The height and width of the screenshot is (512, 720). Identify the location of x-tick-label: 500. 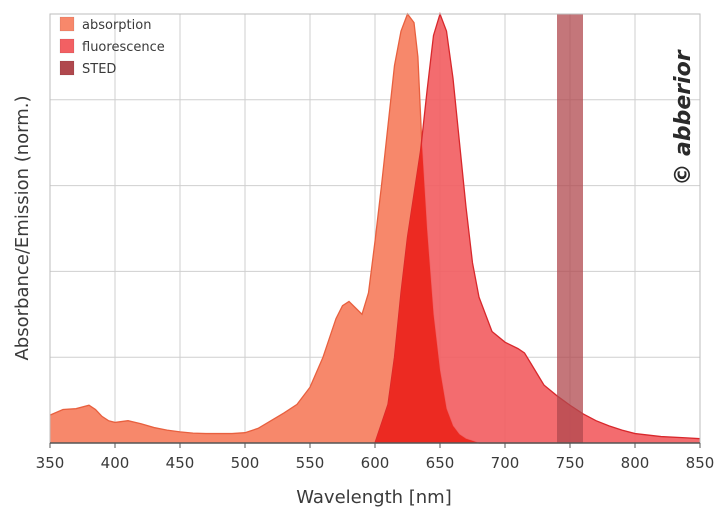
(245, 463).